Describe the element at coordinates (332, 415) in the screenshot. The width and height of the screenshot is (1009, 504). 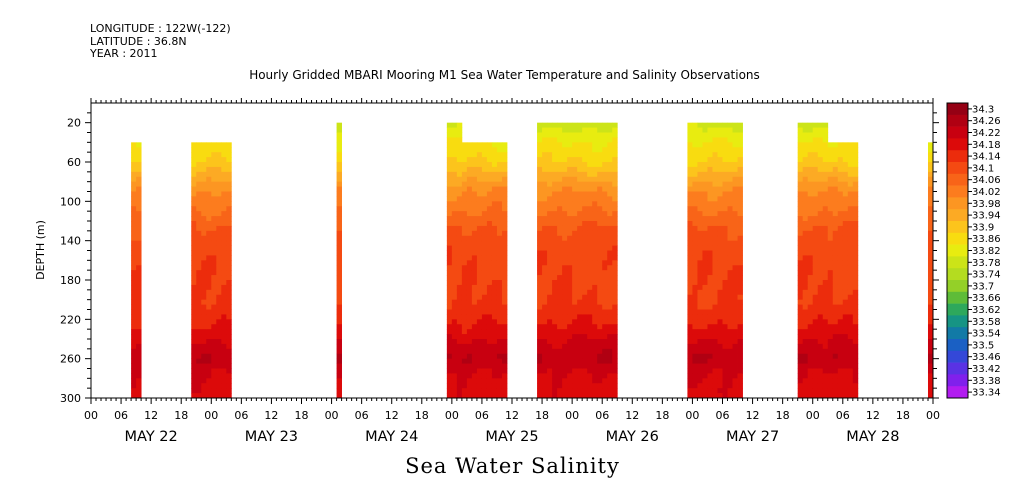
I see `x-tick-label: 00` at that location.